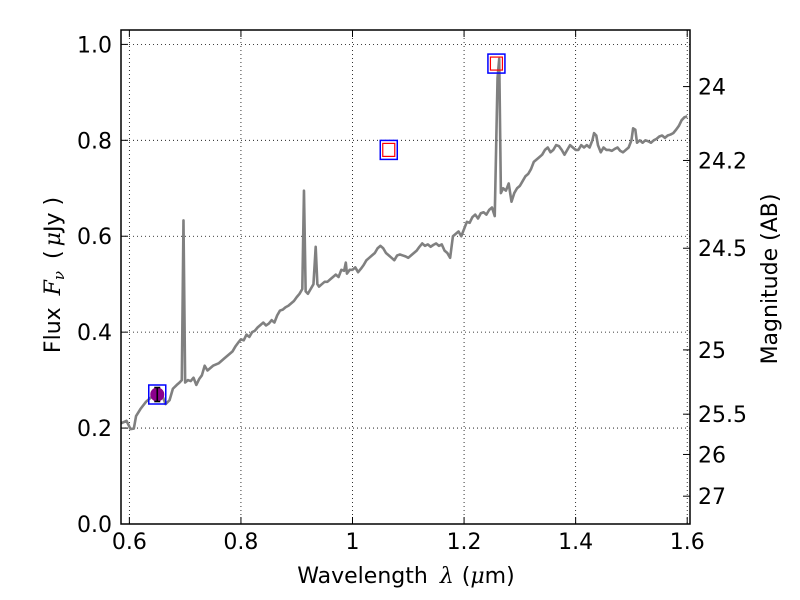  I want to click on x-tick-label: 0.8, so click(240, 542).